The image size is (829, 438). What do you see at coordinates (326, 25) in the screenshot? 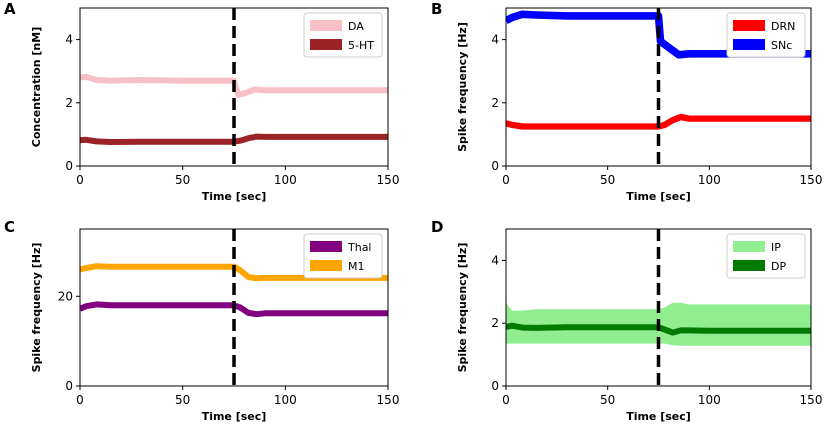
I see `legend-swatch-da` at bounding box center [326, 25].